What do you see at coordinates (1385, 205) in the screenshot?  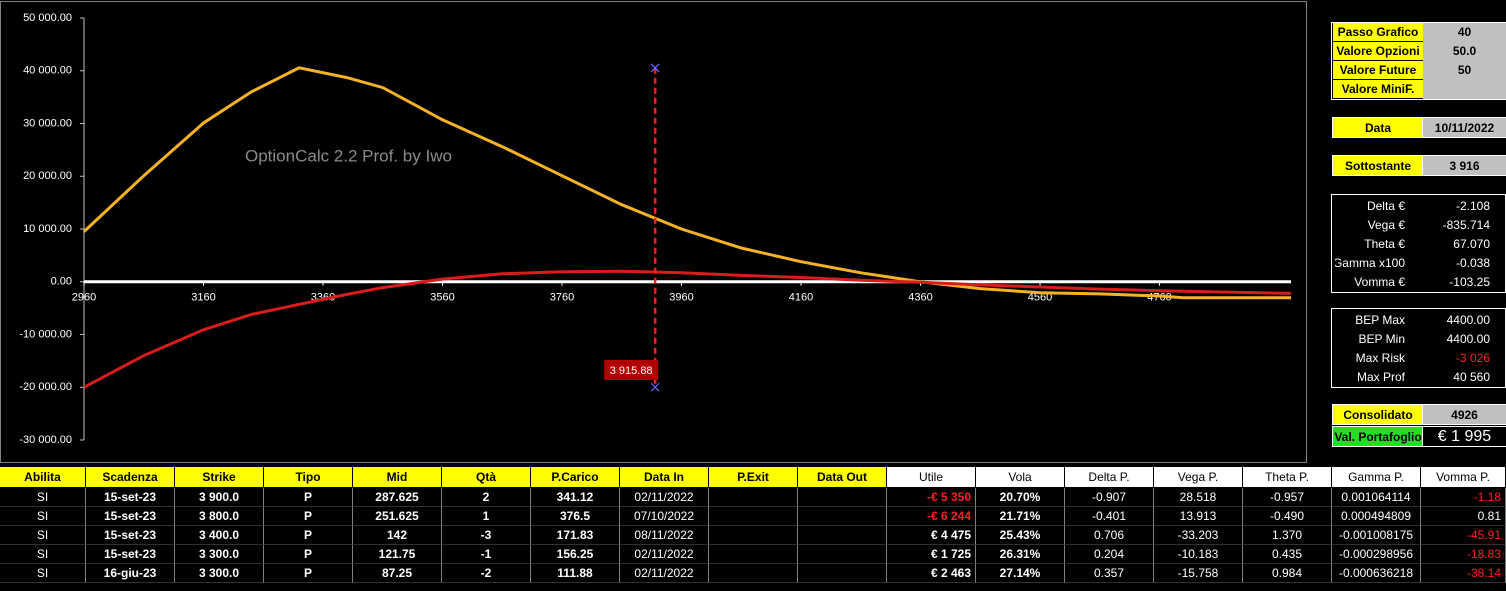 I see `greek-label: Delta €` at bounding box center [1385, 205].